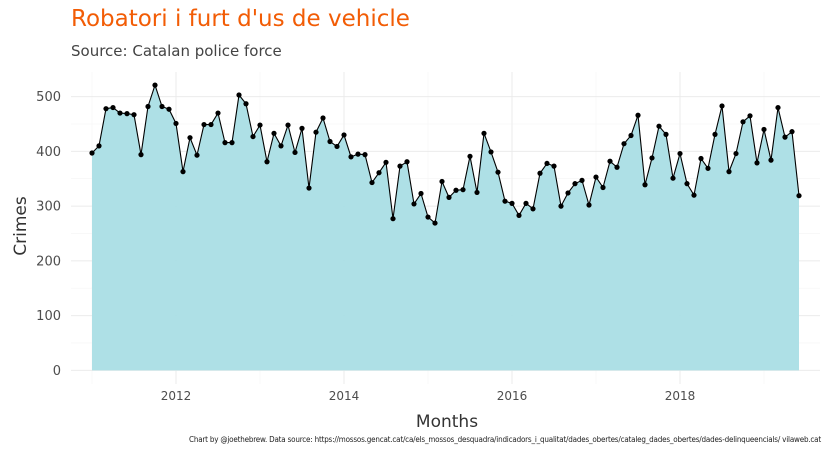  What do you see at coordinates (176, 396) in the screenshot?
I see `x-tick-label: 2012` at bounding box center [176, 396].